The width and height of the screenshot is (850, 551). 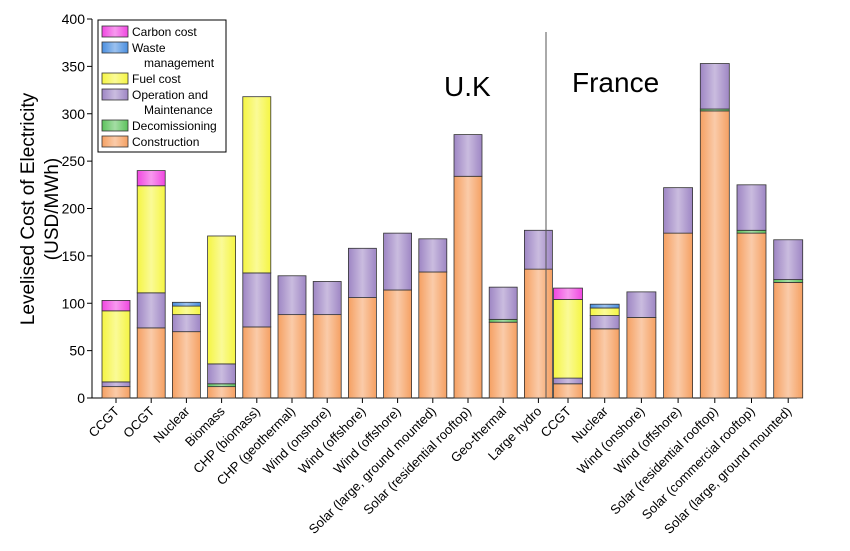 What do you see at coordinates (81, 398) in the screenshot?
I see `y-tick-label: 0` at bounding box center [81, 398].